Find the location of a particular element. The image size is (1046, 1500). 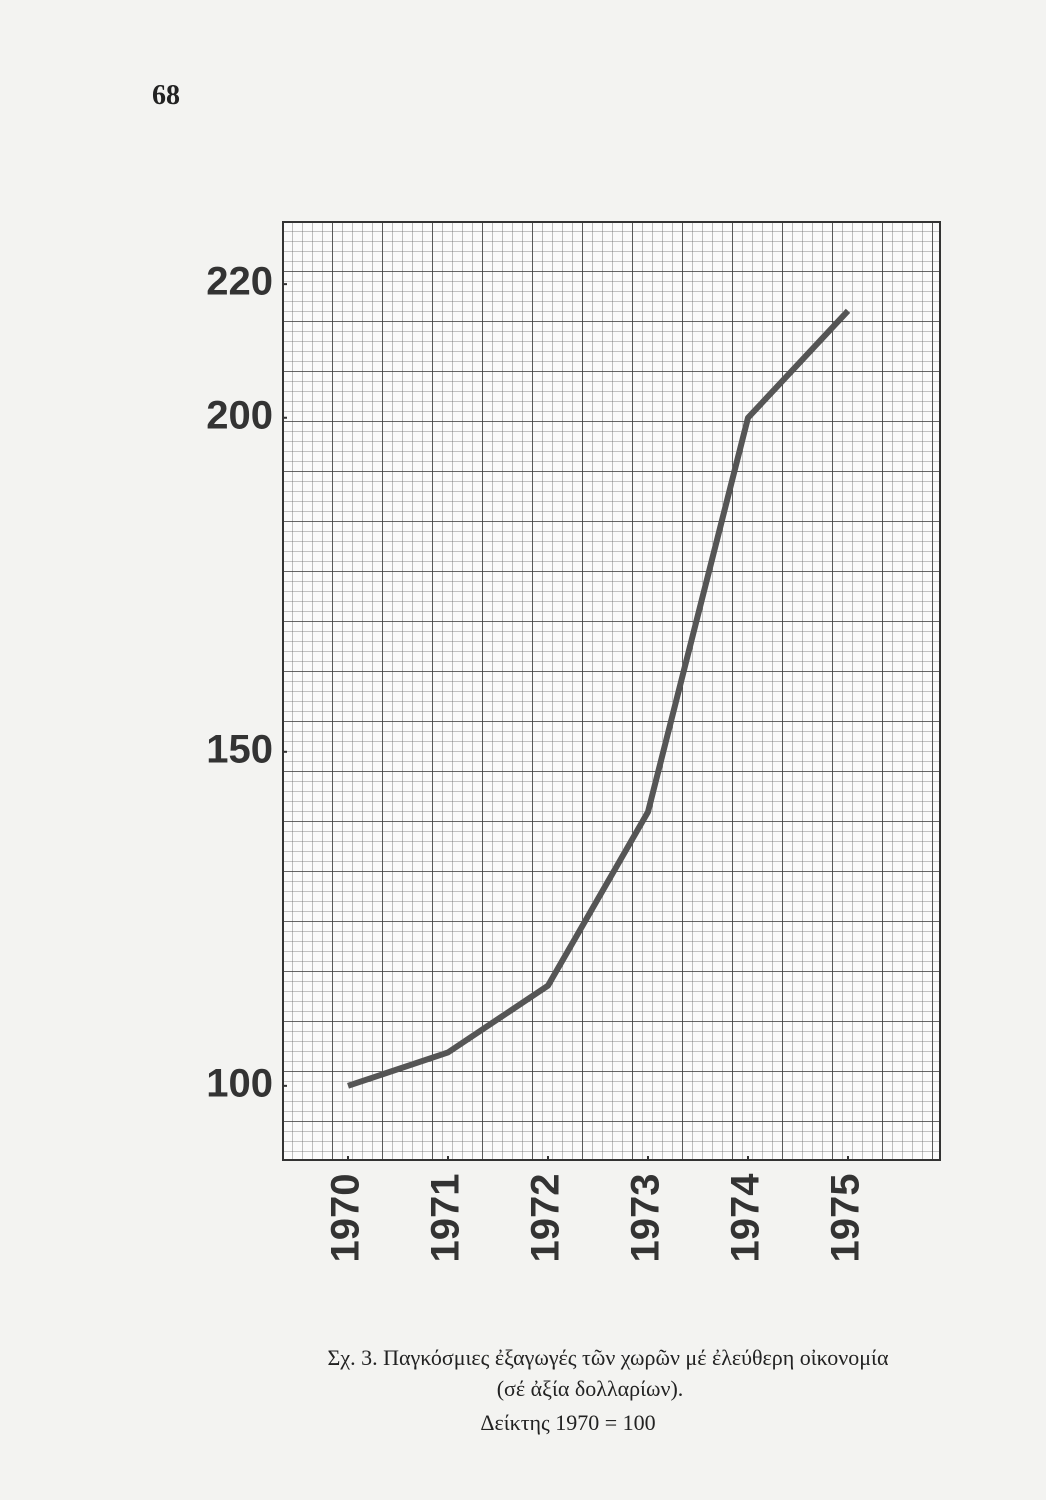

y-tick-label: 220 is located at coordinates (239, 282).